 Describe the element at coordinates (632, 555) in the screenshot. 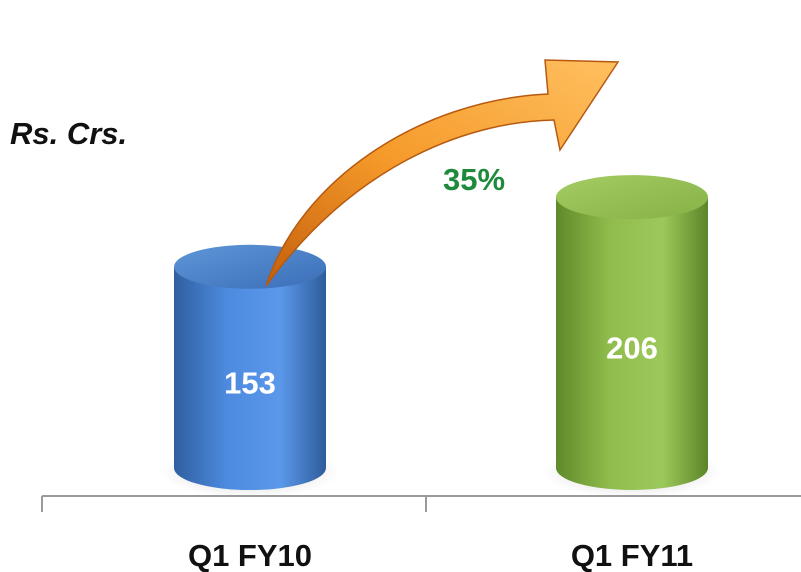

I see `category-label: Q1 FY11` at that location.